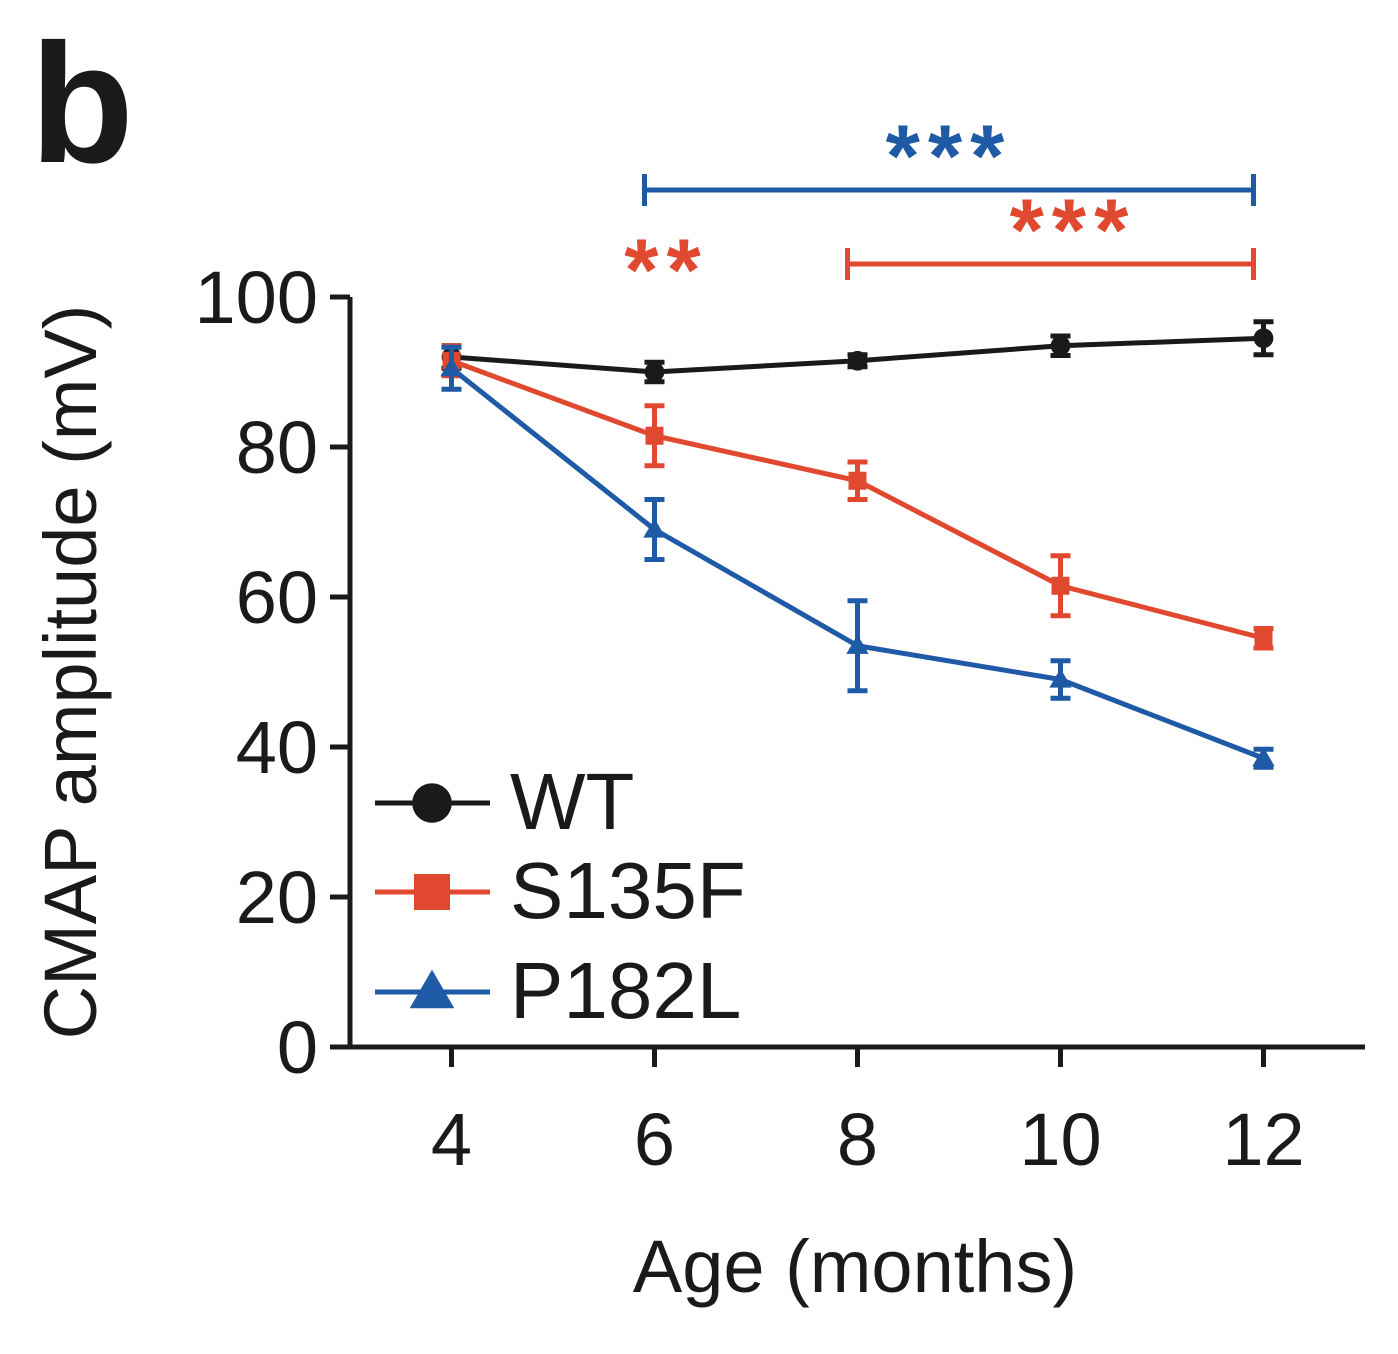 Image resolution: width=1398 pixels, height=1354 pixels. I want to click on y-tick-label: 60, so click(277, 597).